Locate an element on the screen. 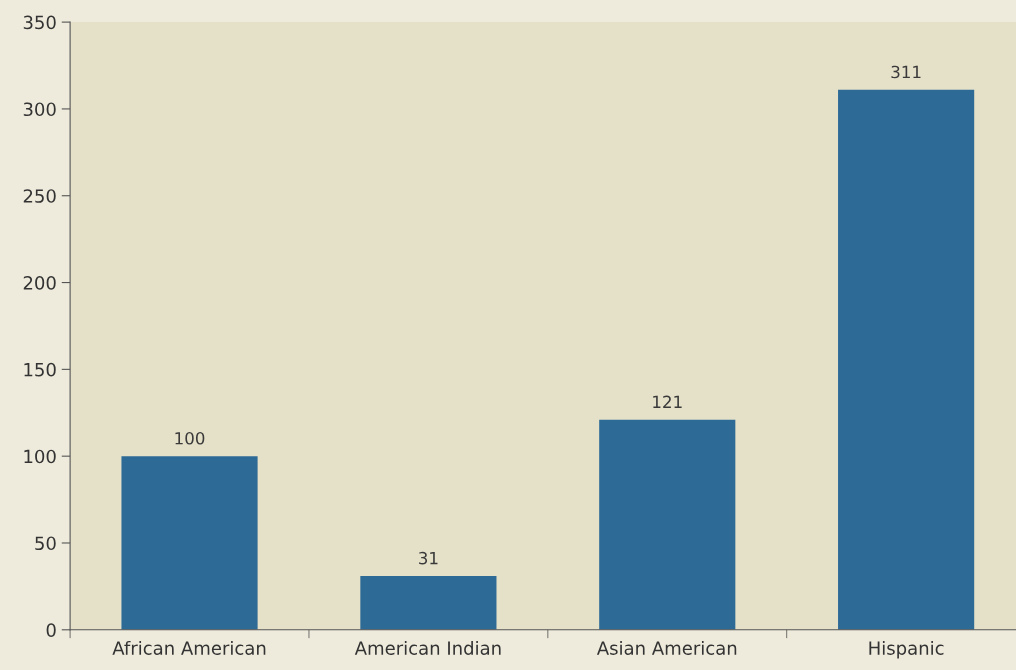  x-tick-label: Hispanic is located at coordinates (906, 649).